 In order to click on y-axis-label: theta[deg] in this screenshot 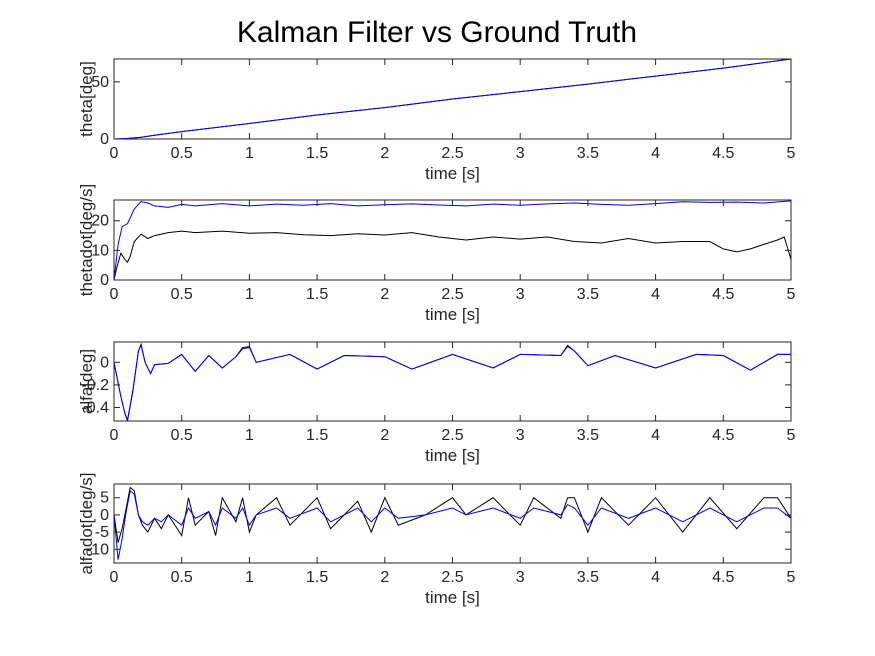, I will do `click(86, 99)`.